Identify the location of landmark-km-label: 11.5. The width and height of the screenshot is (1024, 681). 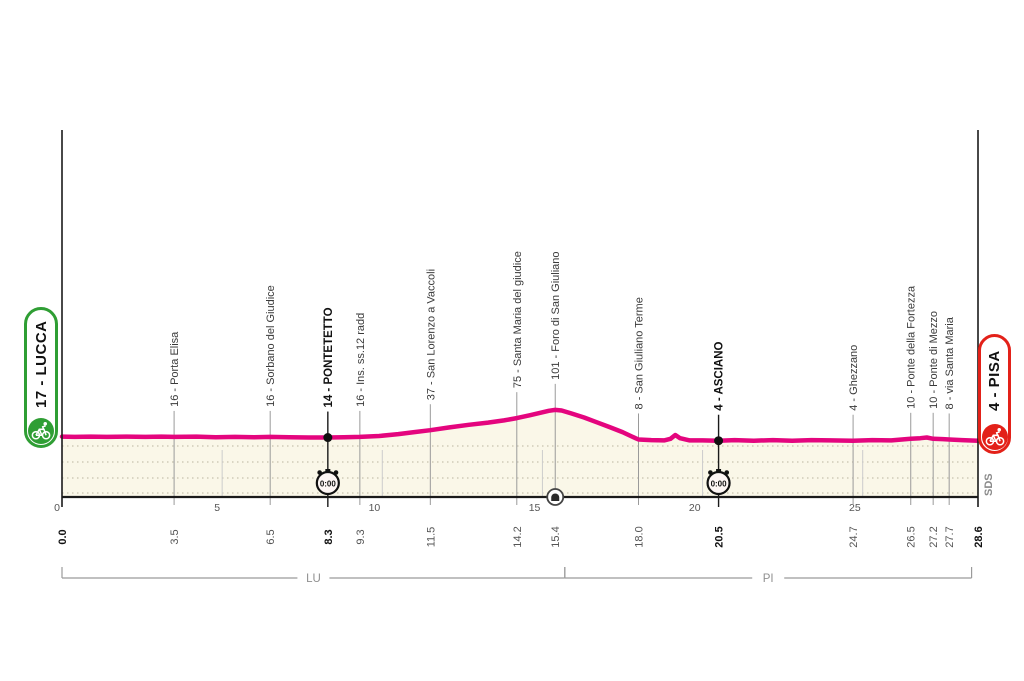
(431, 537).